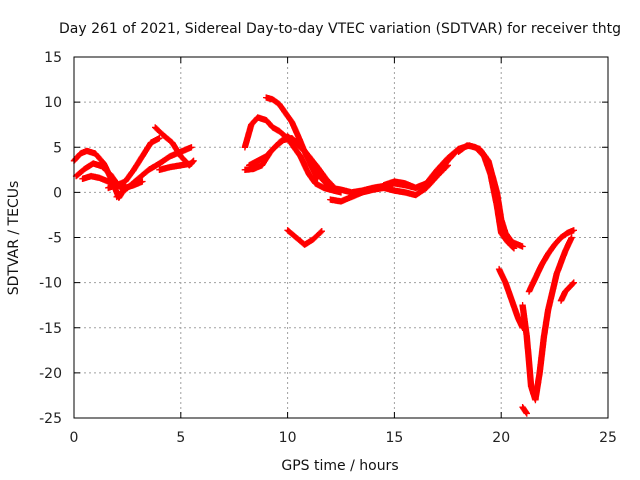 Image resolution: width=640 pixels, height=480 pixels. What do you see at coordinates (180, 438) in the screenshot?
I see `x-tick-label: 5` at bounding box center [180, 438].